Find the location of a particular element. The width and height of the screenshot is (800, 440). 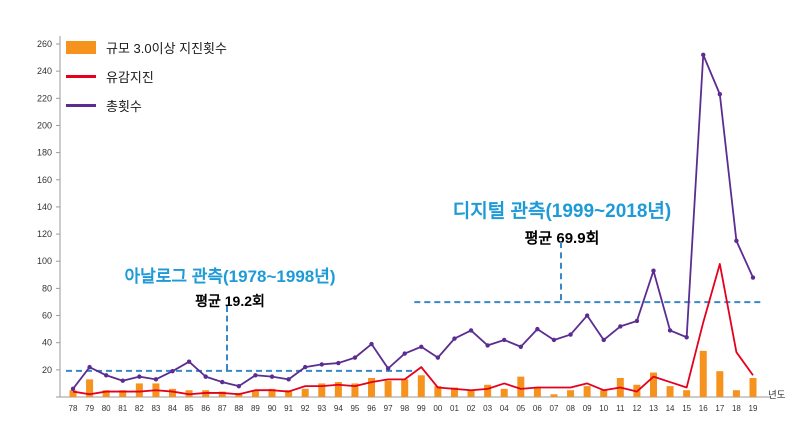

x-tick-label: 15 is located at coordinates (686, 408).